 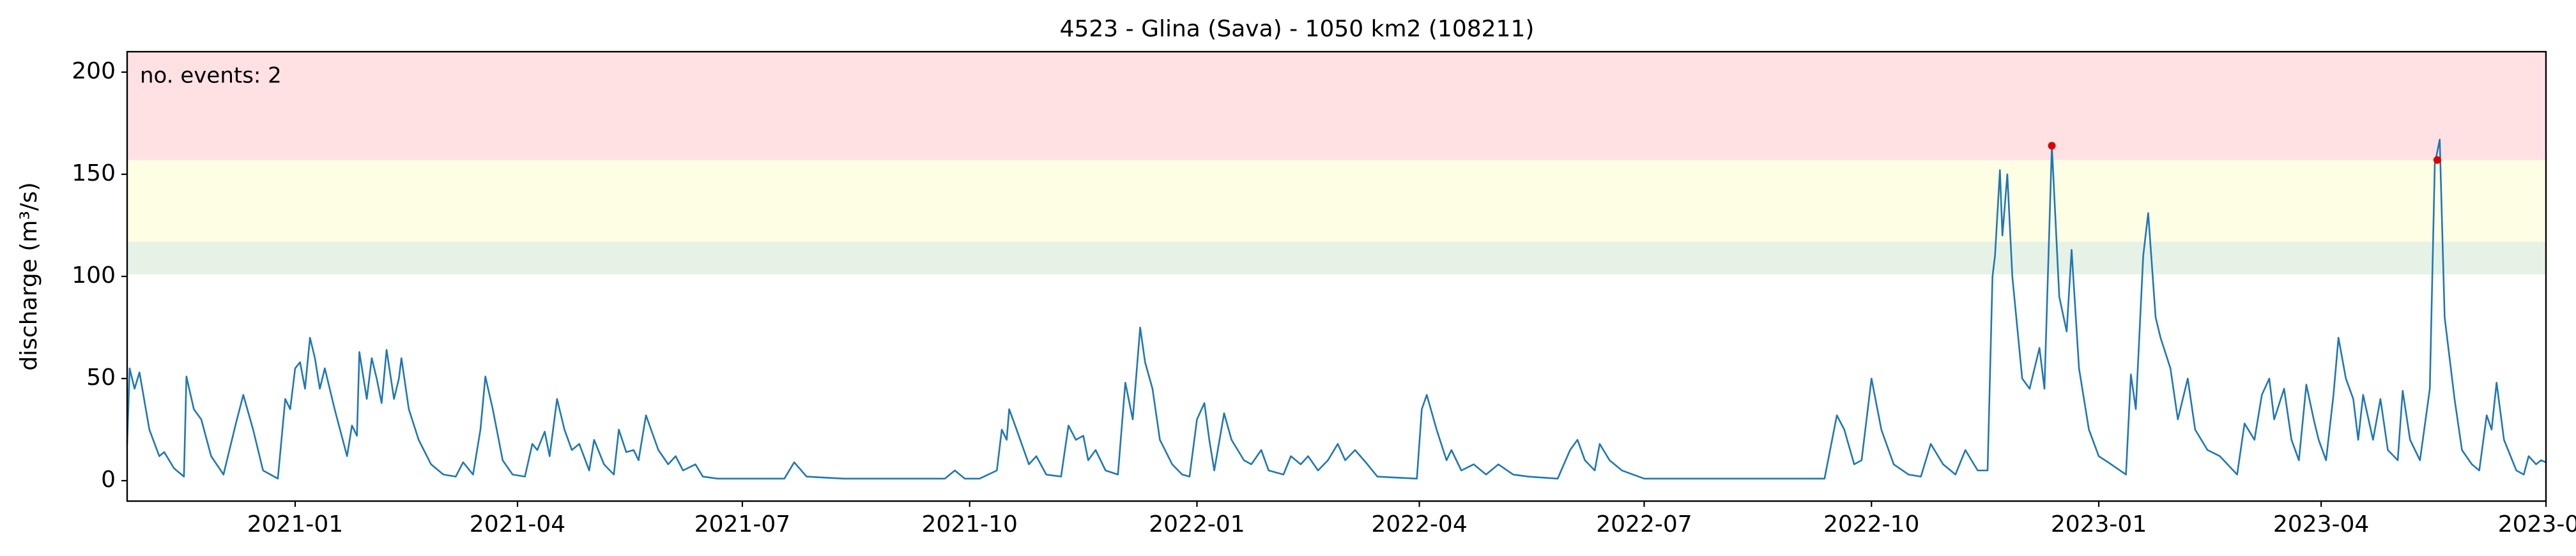 What do you see at coordinates (94, 71) in the screenshot?
I see `y-tick-label: 200` at bounding box center [94, 71].